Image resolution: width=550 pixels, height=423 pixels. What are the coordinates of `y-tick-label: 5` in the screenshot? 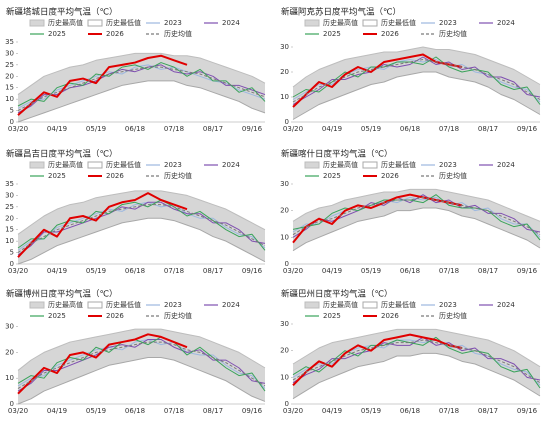 It's located at (12, 253).